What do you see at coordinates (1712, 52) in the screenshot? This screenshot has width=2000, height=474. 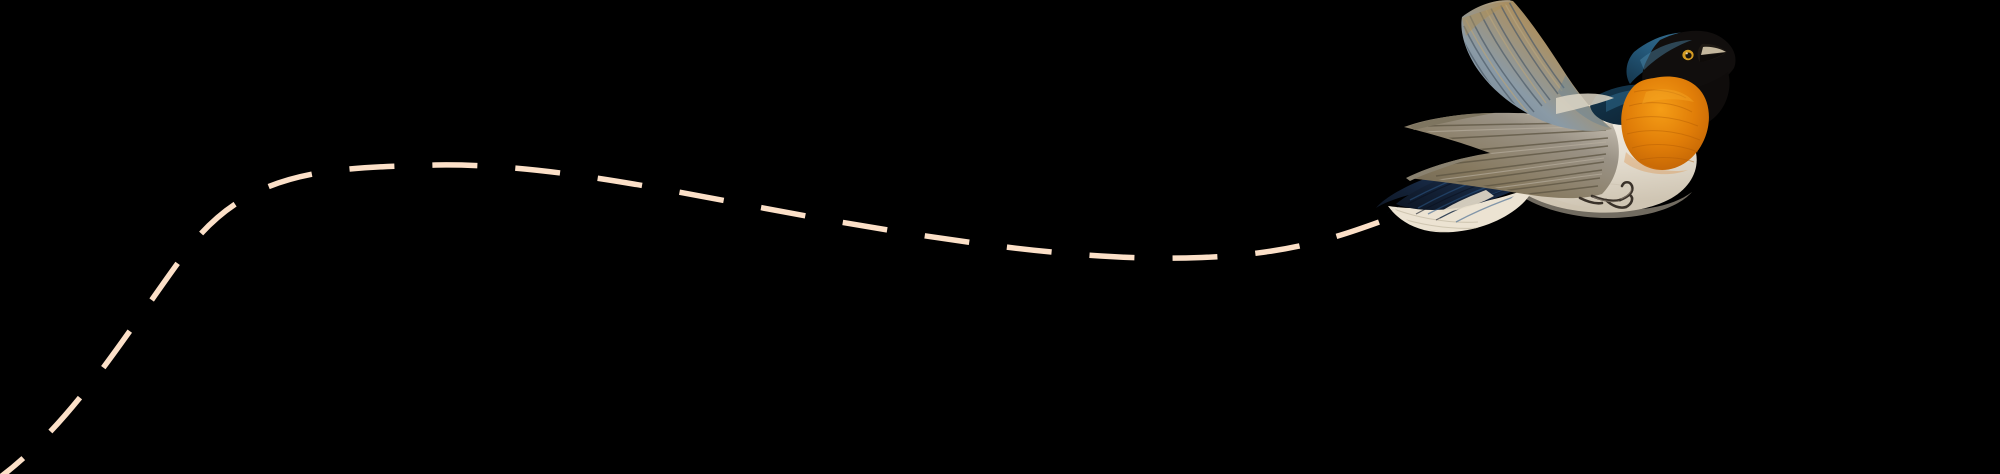 I see `beak` at bounding box center [1712, 52].